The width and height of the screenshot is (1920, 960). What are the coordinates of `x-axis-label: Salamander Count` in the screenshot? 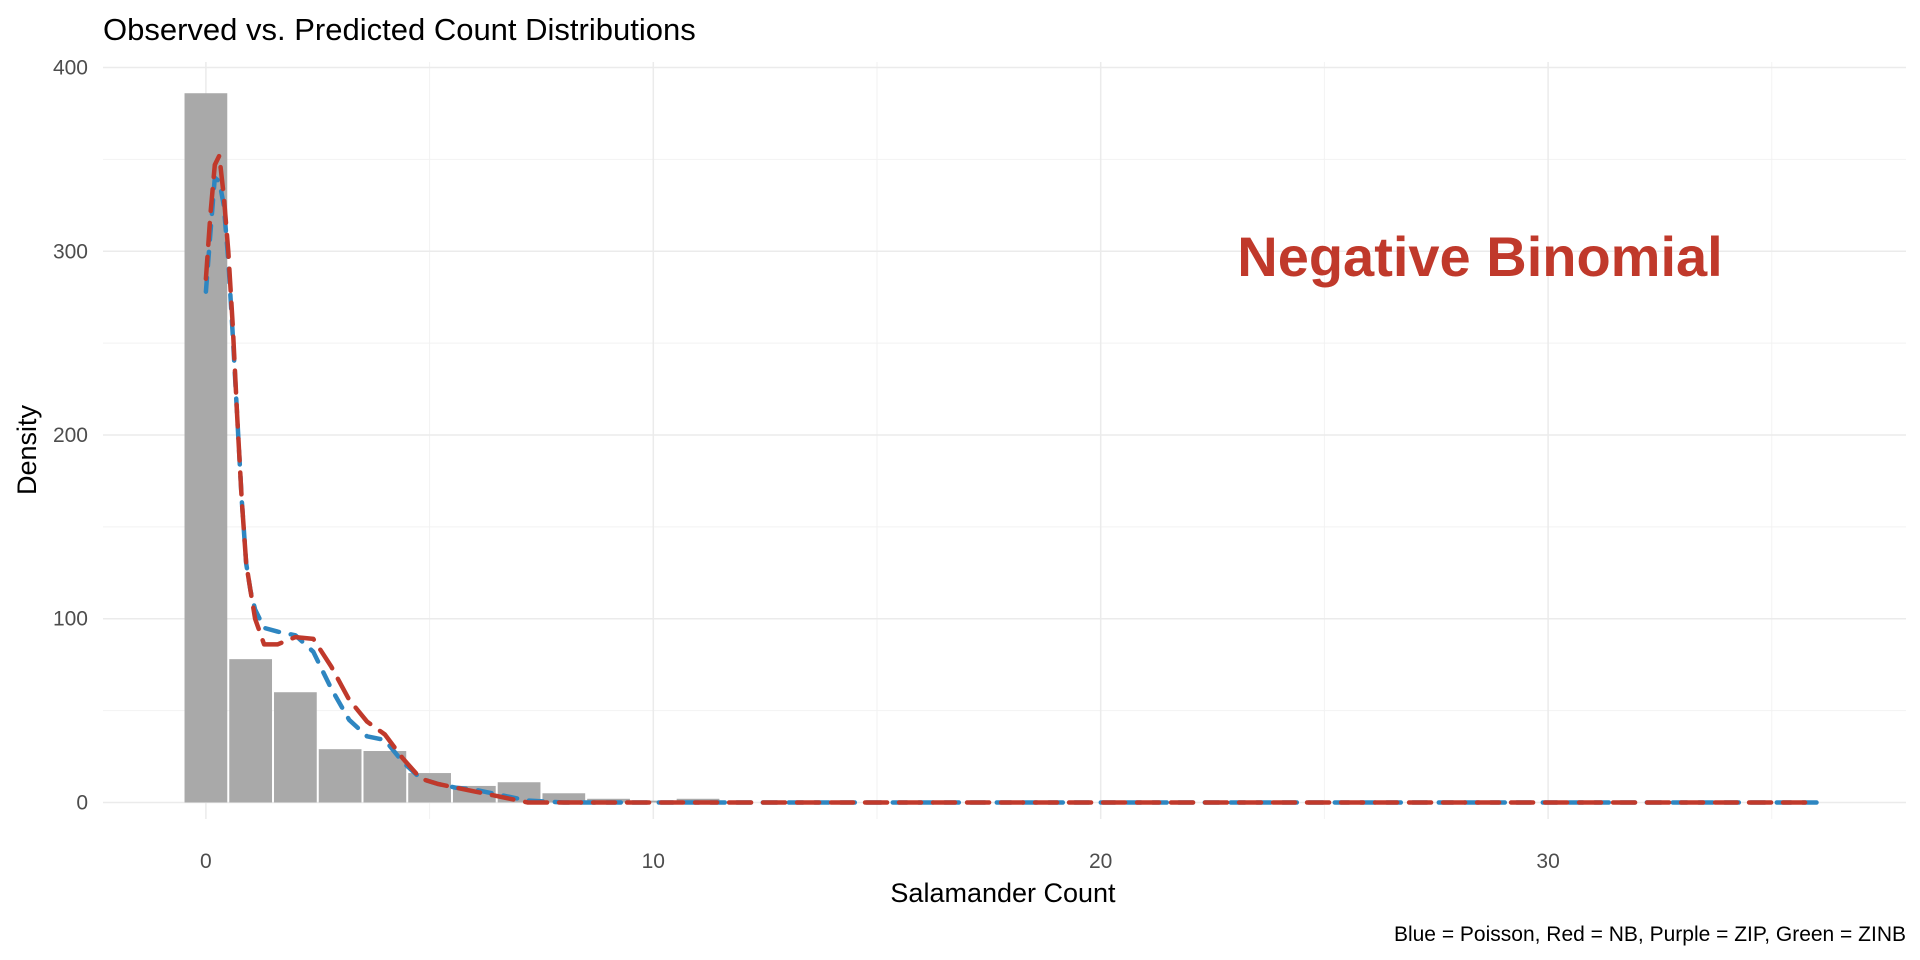 It's located at (1003, 893).